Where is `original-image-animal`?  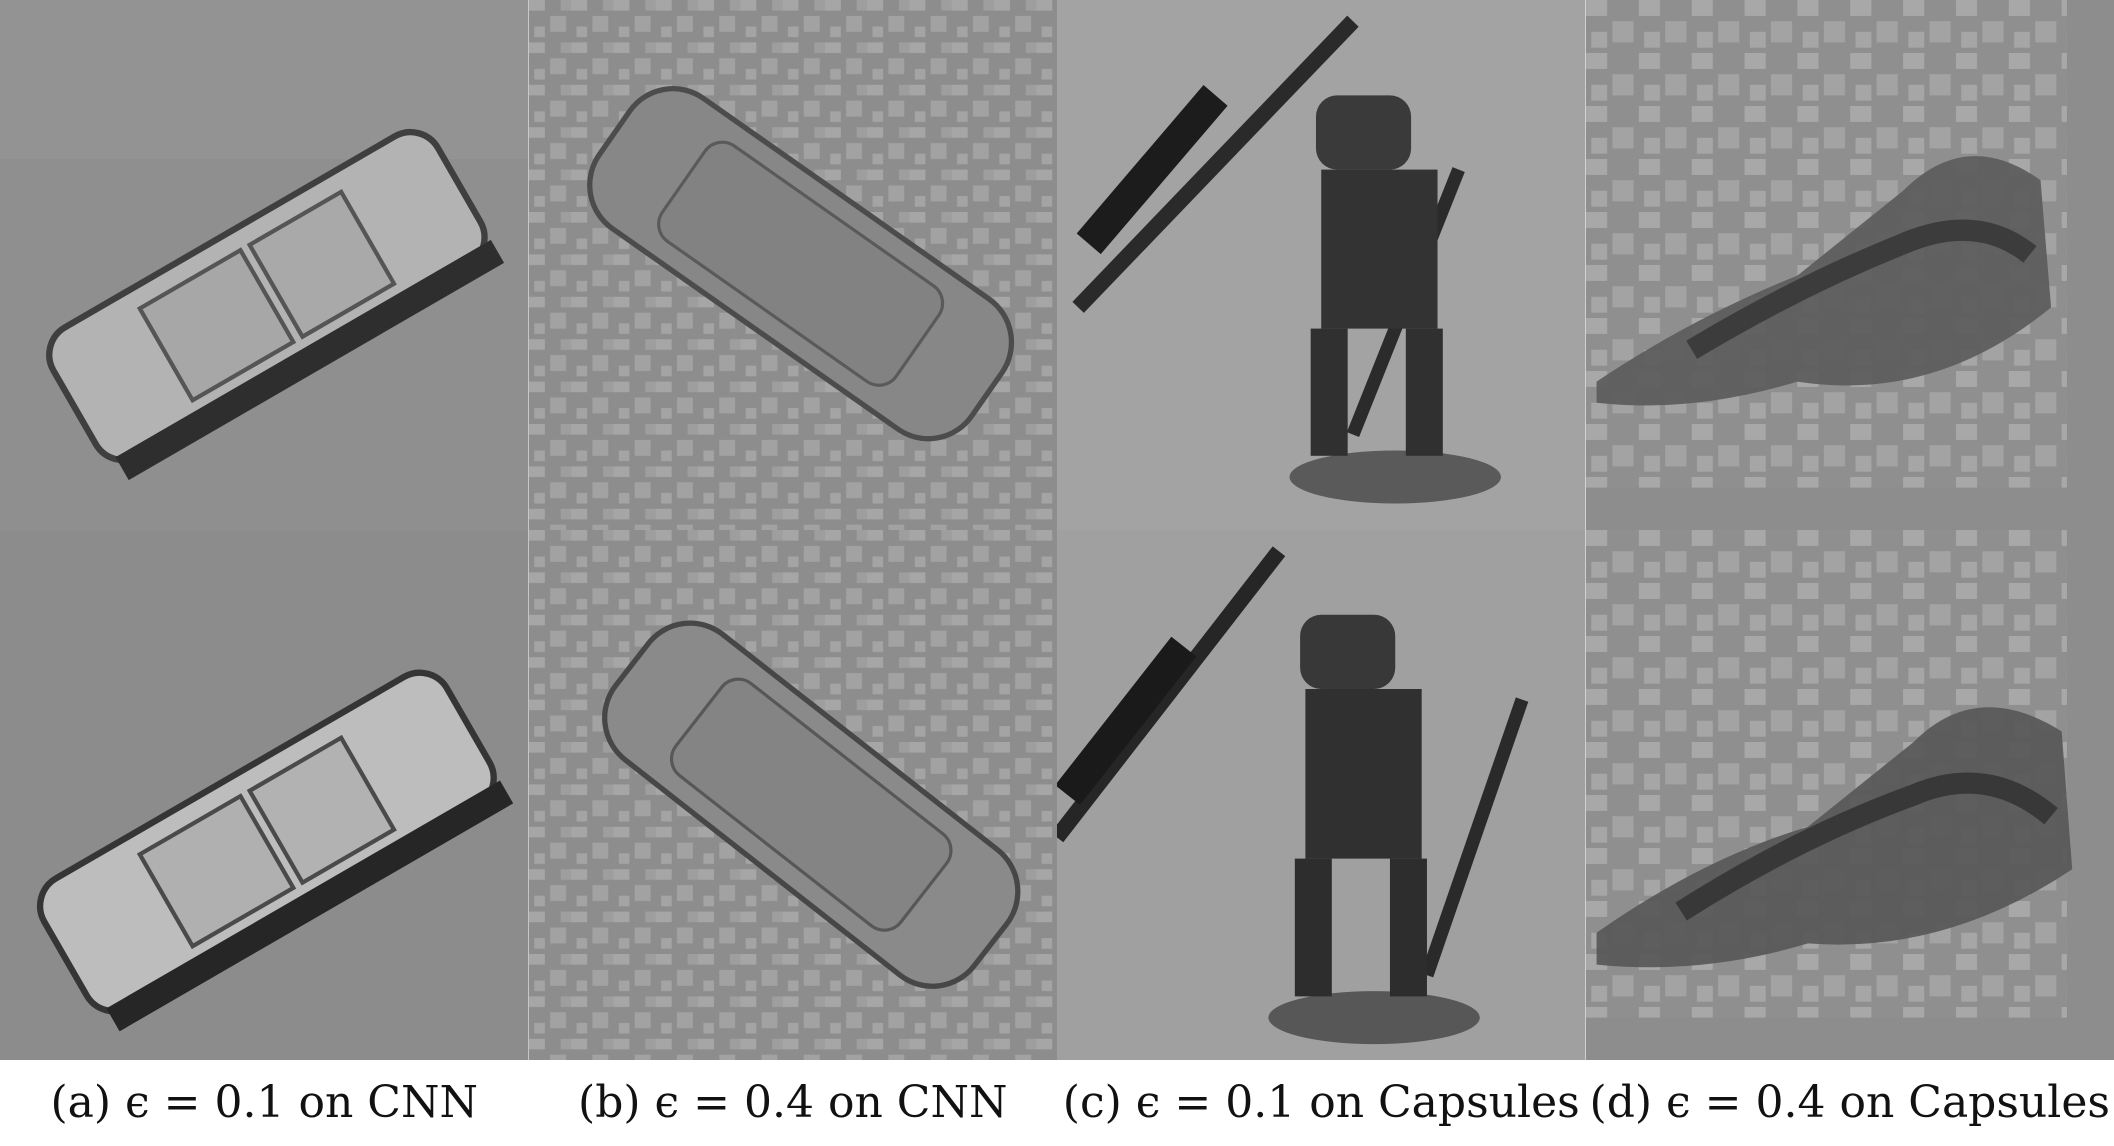
original-image-animal is located at coordinates (1849, 265).